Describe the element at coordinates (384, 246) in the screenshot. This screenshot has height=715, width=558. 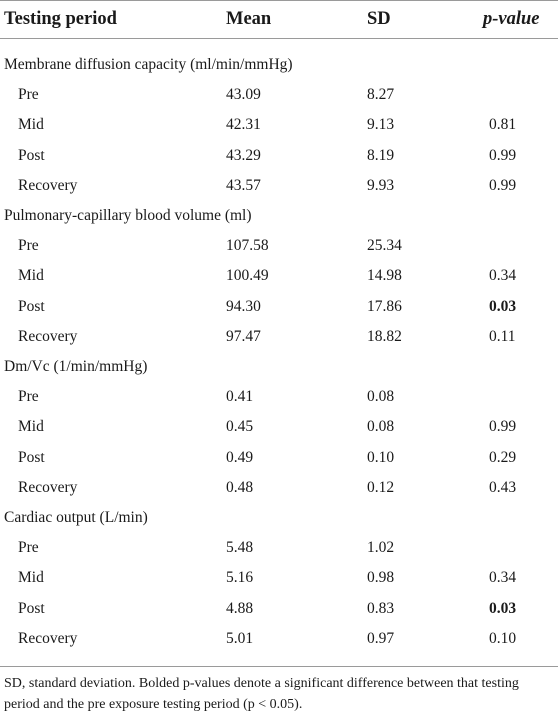
I see `cell-sd: 25.34` at that location.